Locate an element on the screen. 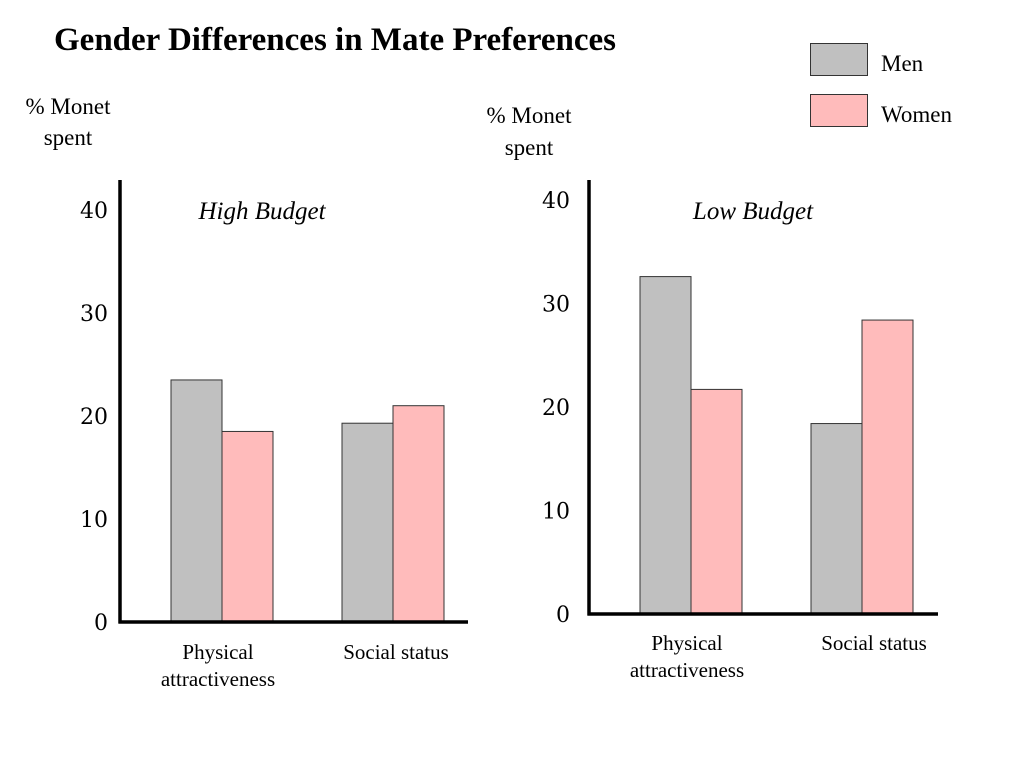  chart-title: Gender Differences in Mate Preferences is located at coordinates (335, 40).